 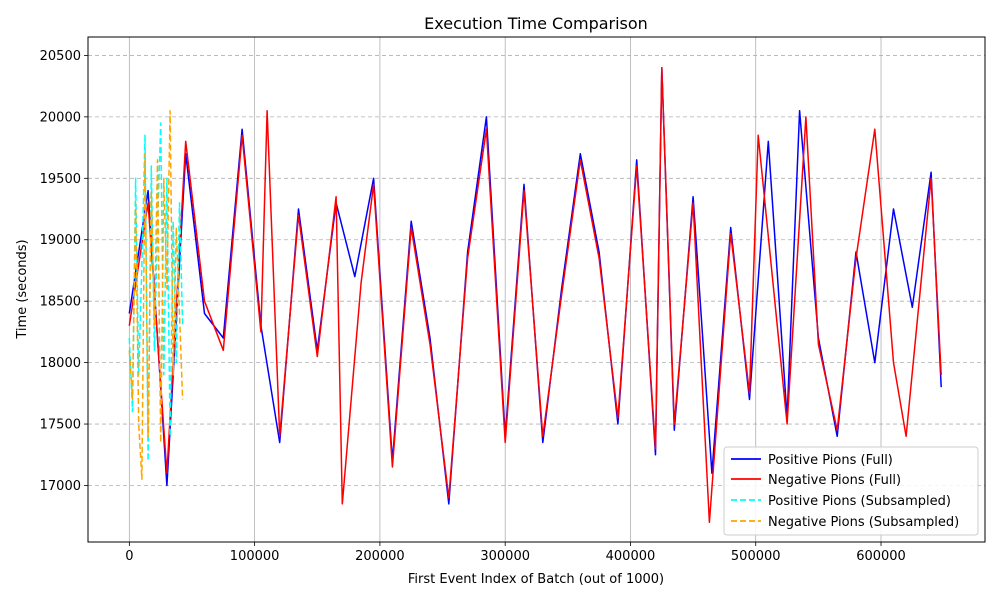 What do you see at coordinates (536, 23) in the screenshot?
I see `chart-title: Execution Time Comparison` at bounding box center [536, 23].